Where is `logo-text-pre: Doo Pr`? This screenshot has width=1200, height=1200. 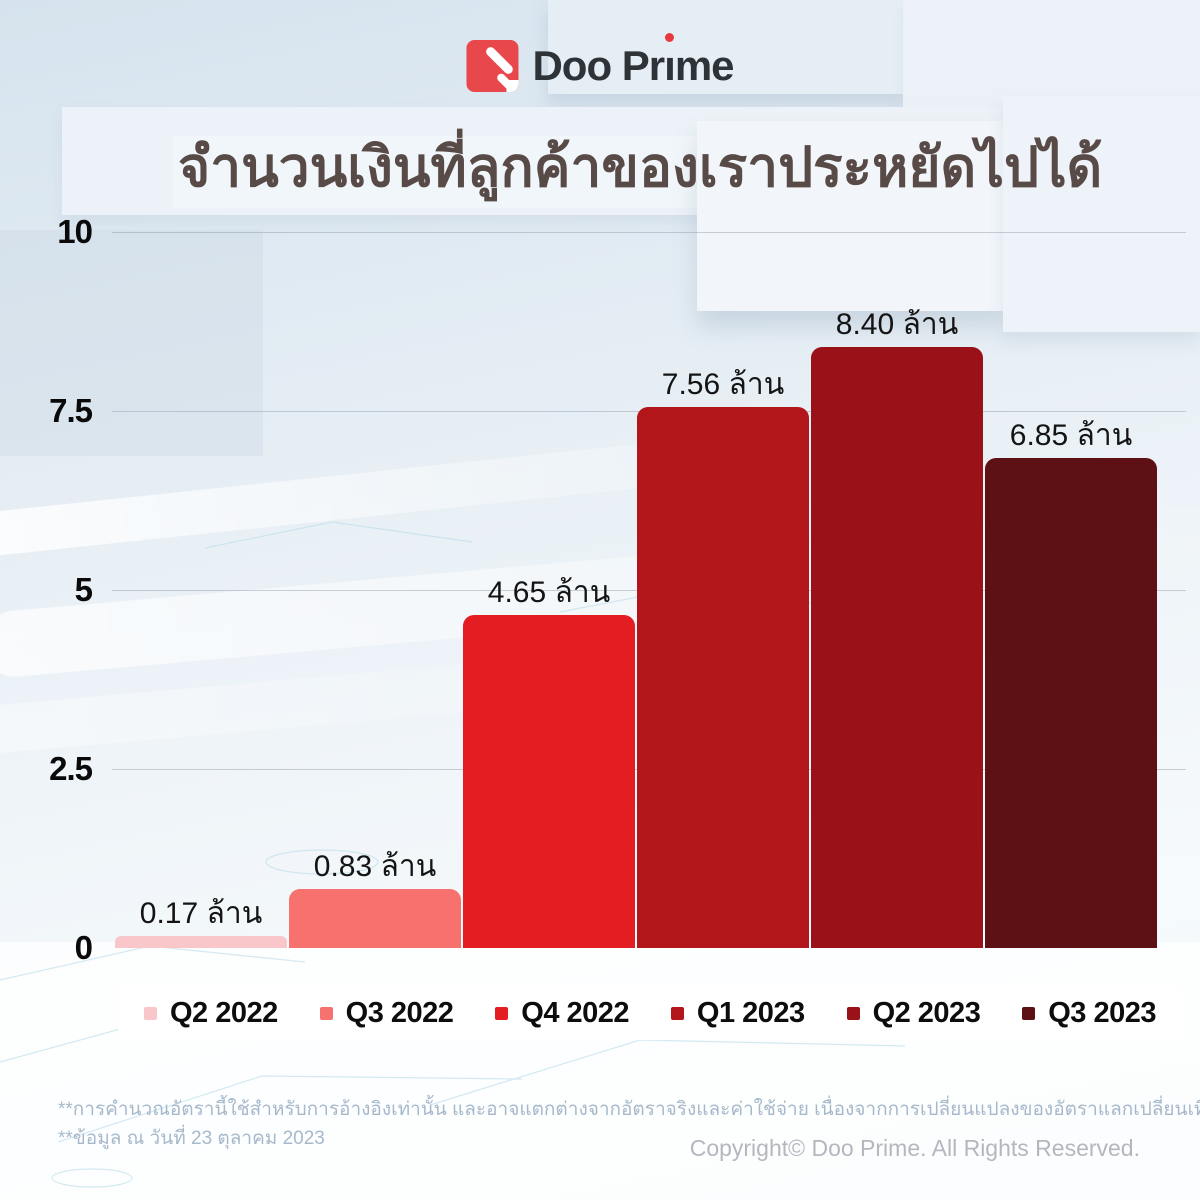
logo-text-pre: Doo Pr is located at coordinates (598, 65).